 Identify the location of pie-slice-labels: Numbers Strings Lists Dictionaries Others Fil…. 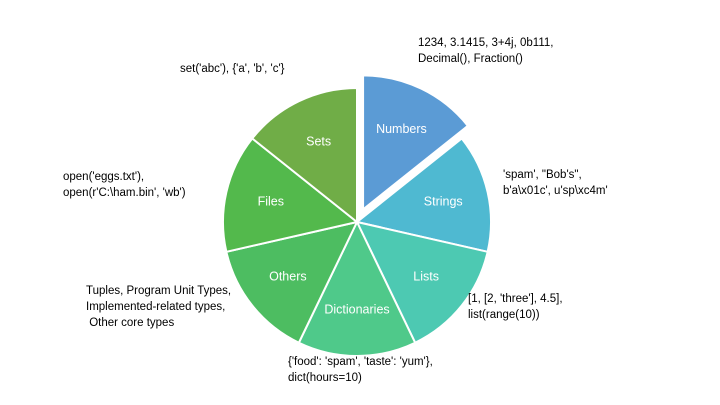
(360, 219).